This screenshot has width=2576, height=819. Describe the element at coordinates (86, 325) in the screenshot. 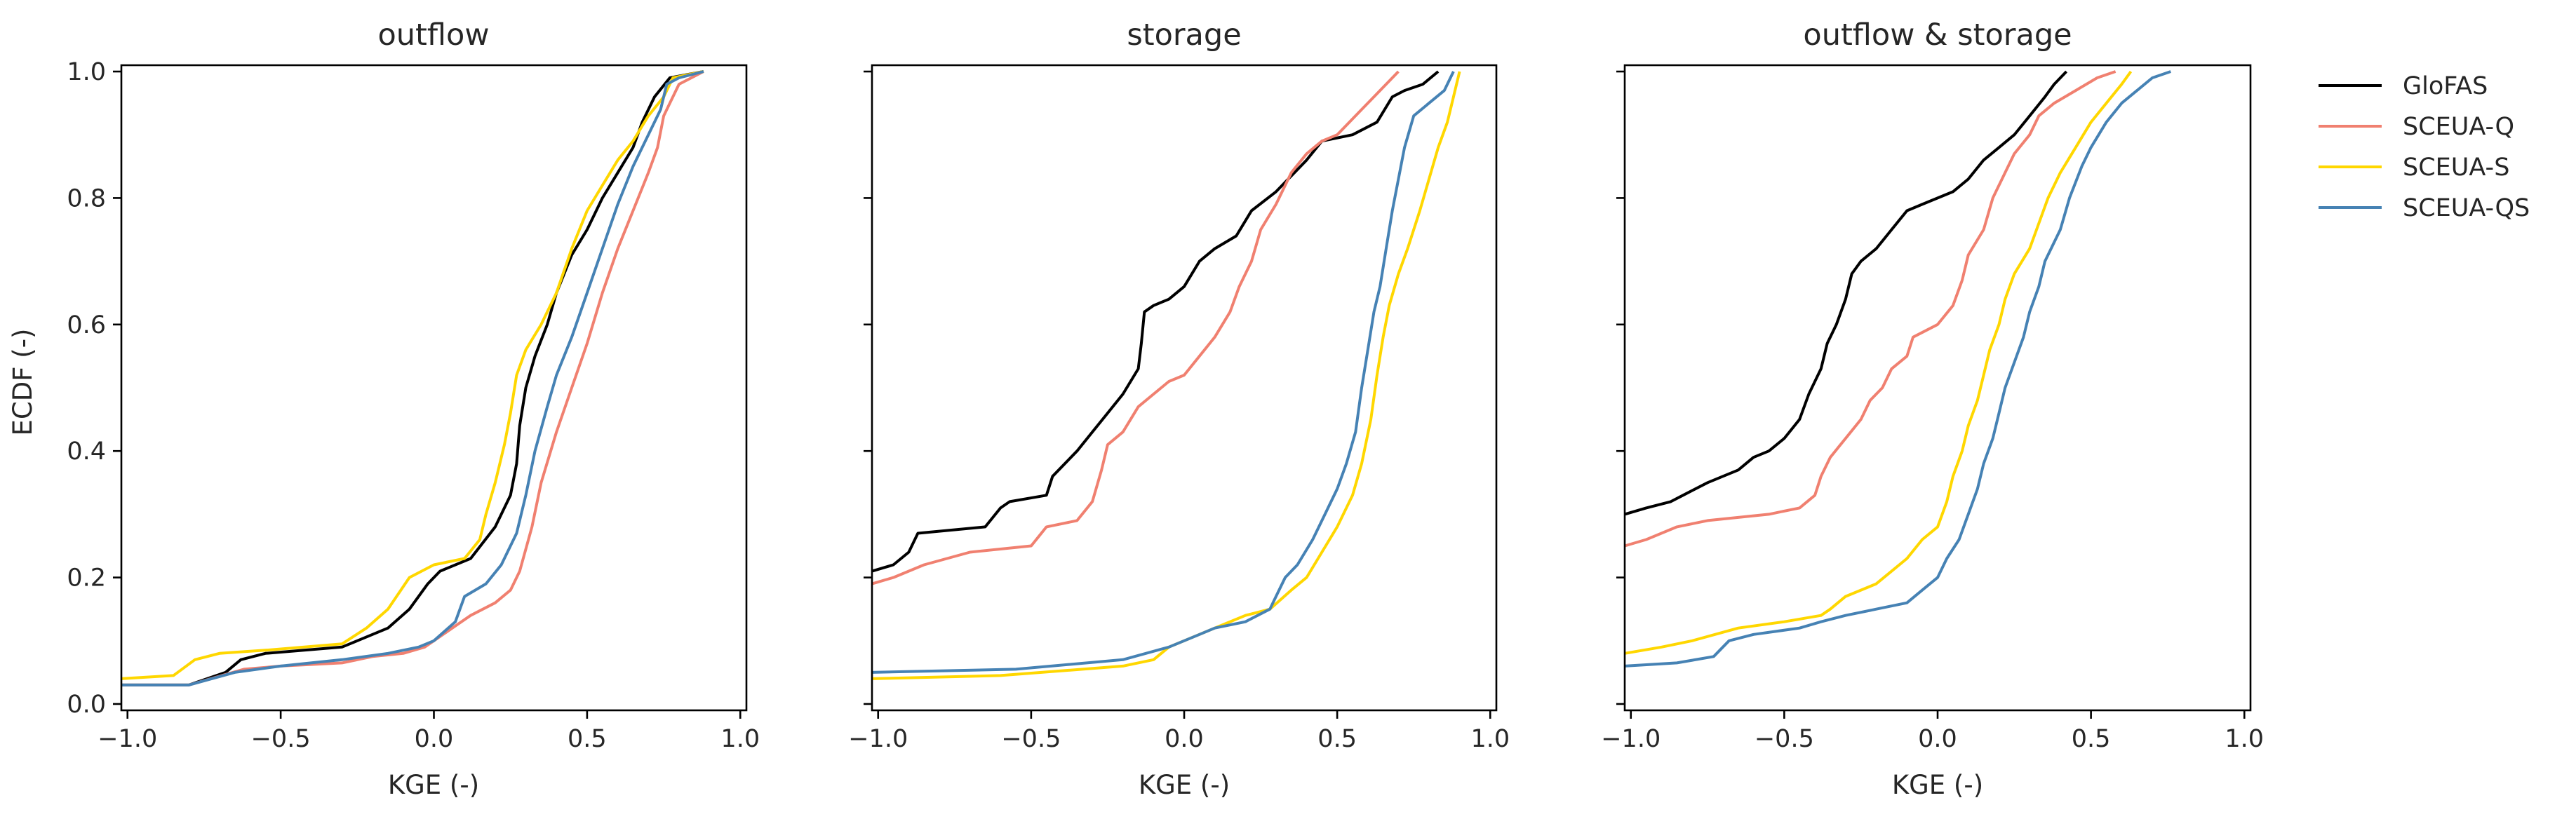

I see `y-tick-label: 0.6` at that location.